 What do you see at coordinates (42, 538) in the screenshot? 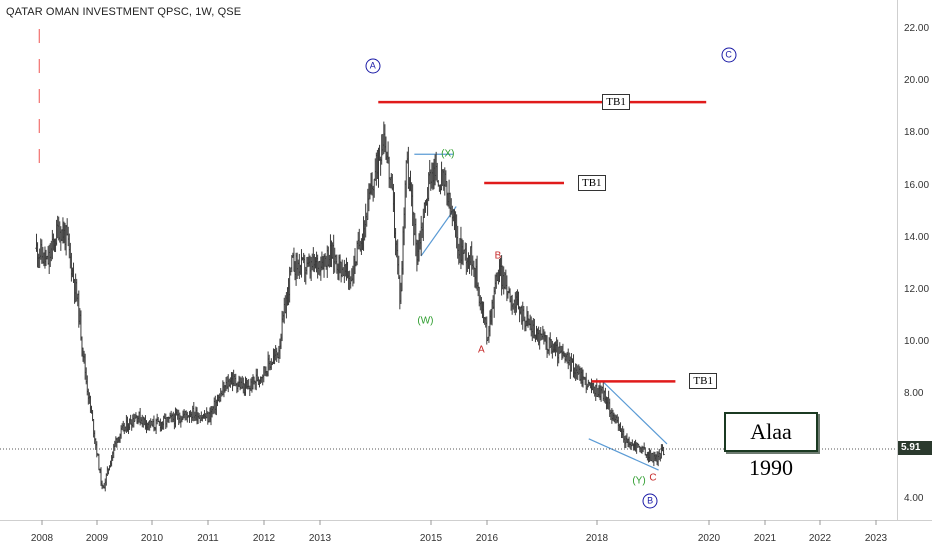
I see `time-tick-label: 2008` at bounding box center [42, 538].